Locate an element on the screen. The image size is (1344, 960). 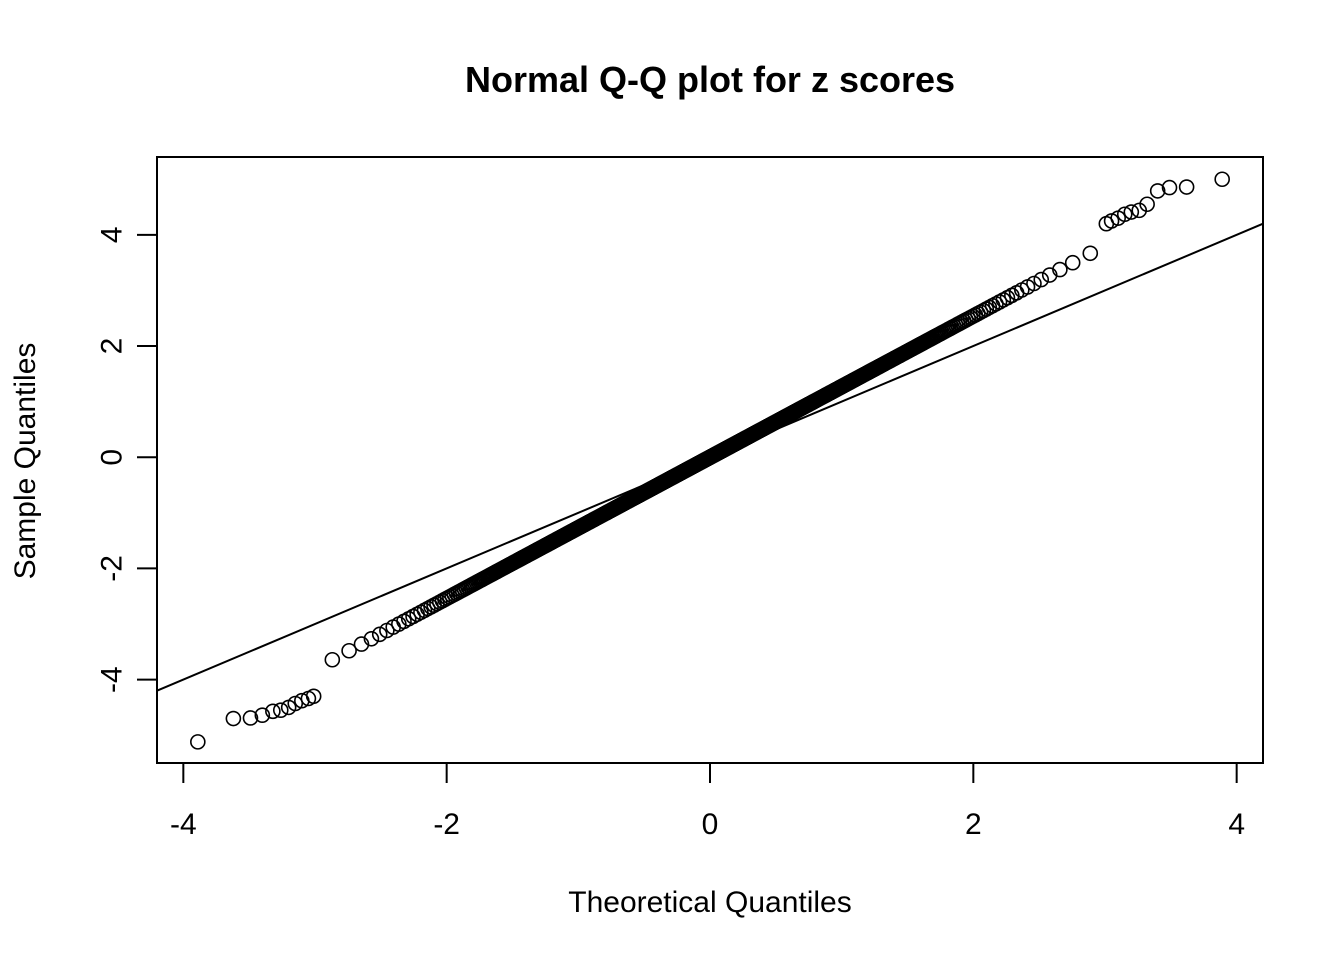
x-axis: -4 -2 0 2 4 is located at coordinates (707, 802).